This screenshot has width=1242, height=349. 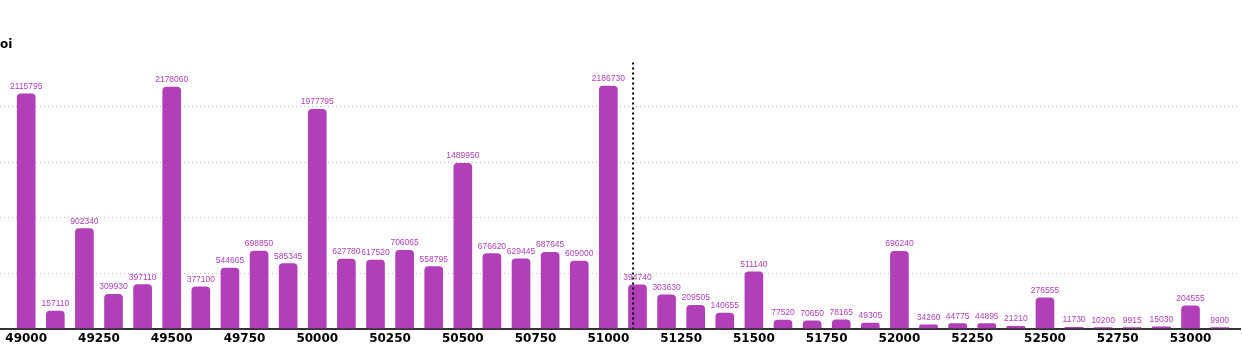 What do you see at coordinates (1117, 337) in the screenshot?
I see `x-tick-label: 52750` at bounding box center [1117, 337].